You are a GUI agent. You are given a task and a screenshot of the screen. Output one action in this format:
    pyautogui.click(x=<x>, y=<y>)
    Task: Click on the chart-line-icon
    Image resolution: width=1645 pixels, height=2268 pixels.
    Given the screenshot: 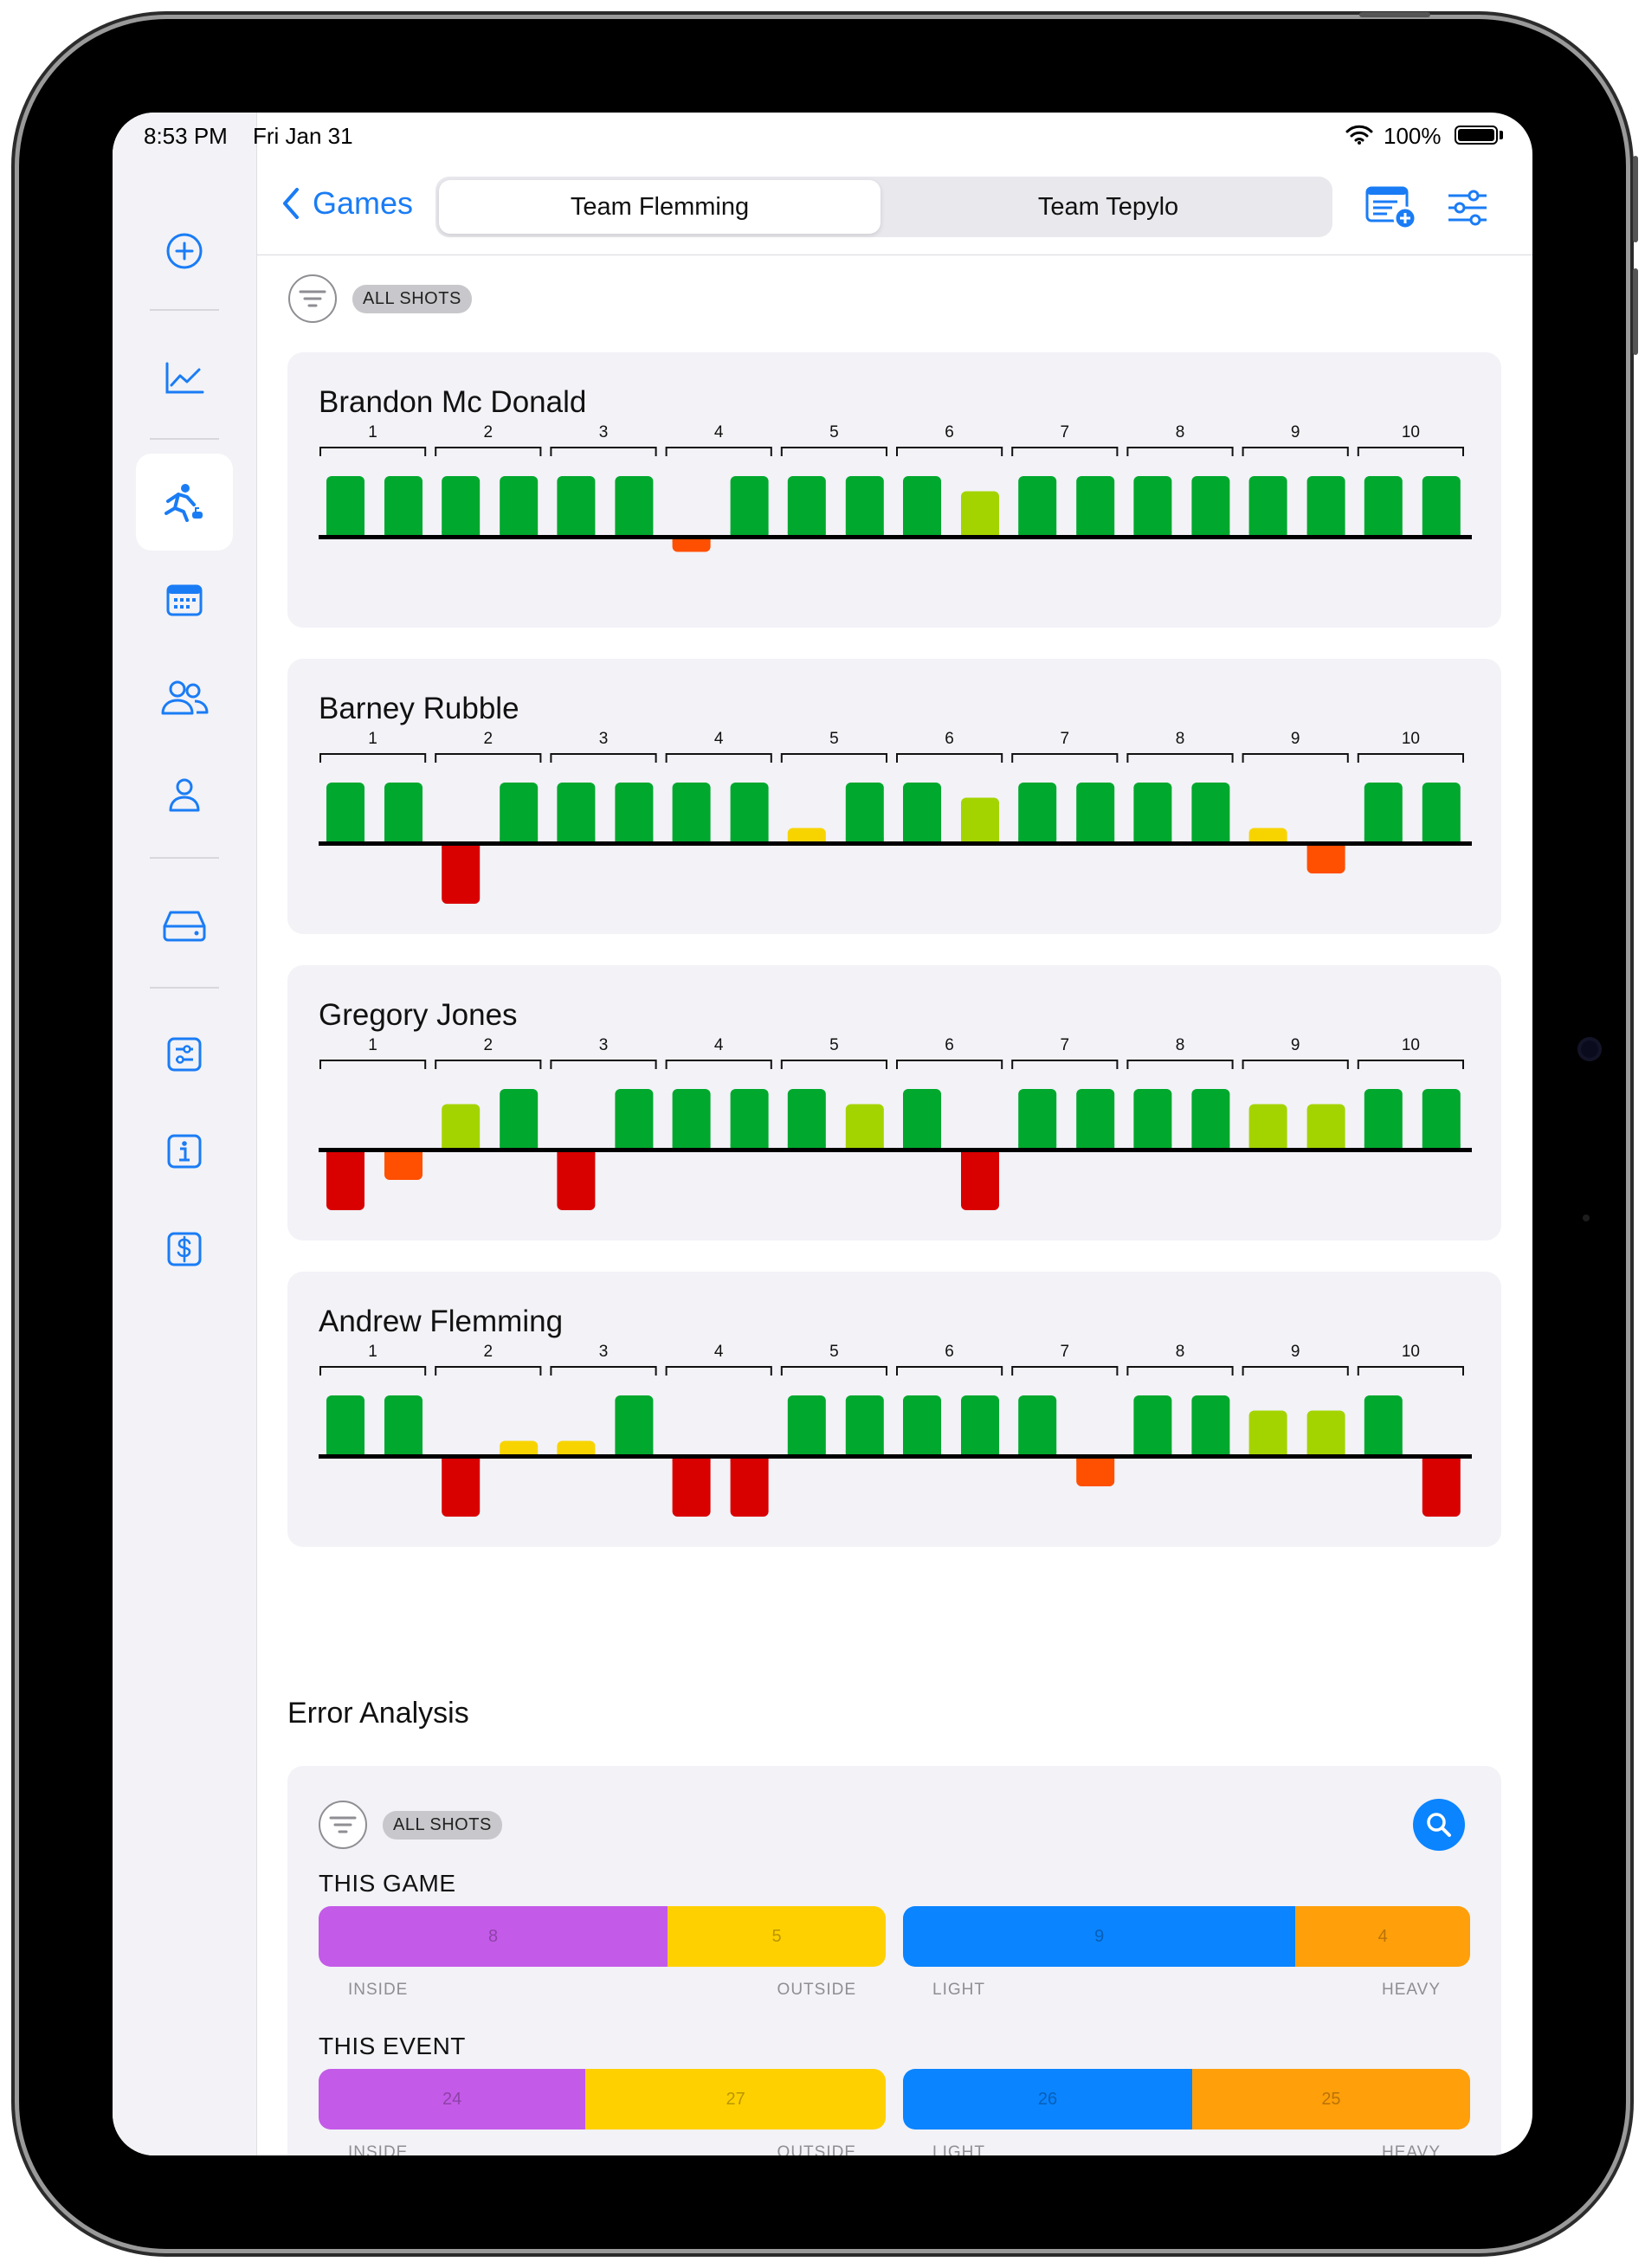 What is the action you would take?
    pyautogui.click(x=184, y=378)
    